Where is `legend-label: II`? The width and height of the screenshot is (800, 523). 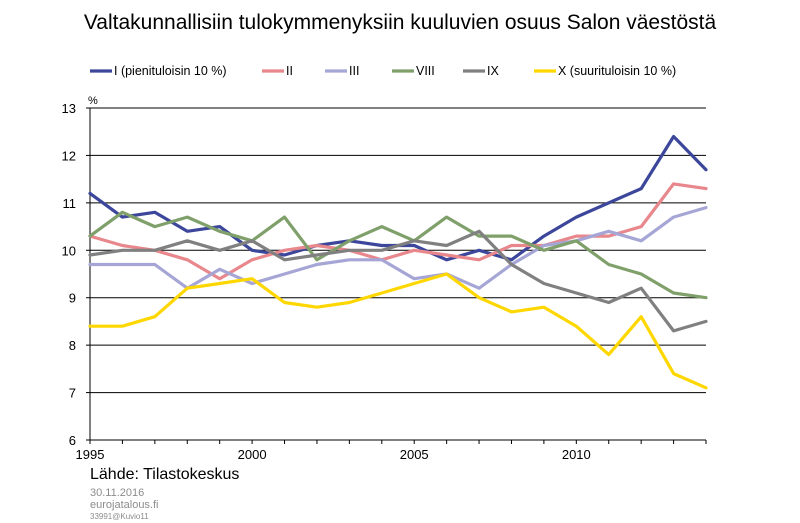 legend-label: II is located at coordinates (289, 71).